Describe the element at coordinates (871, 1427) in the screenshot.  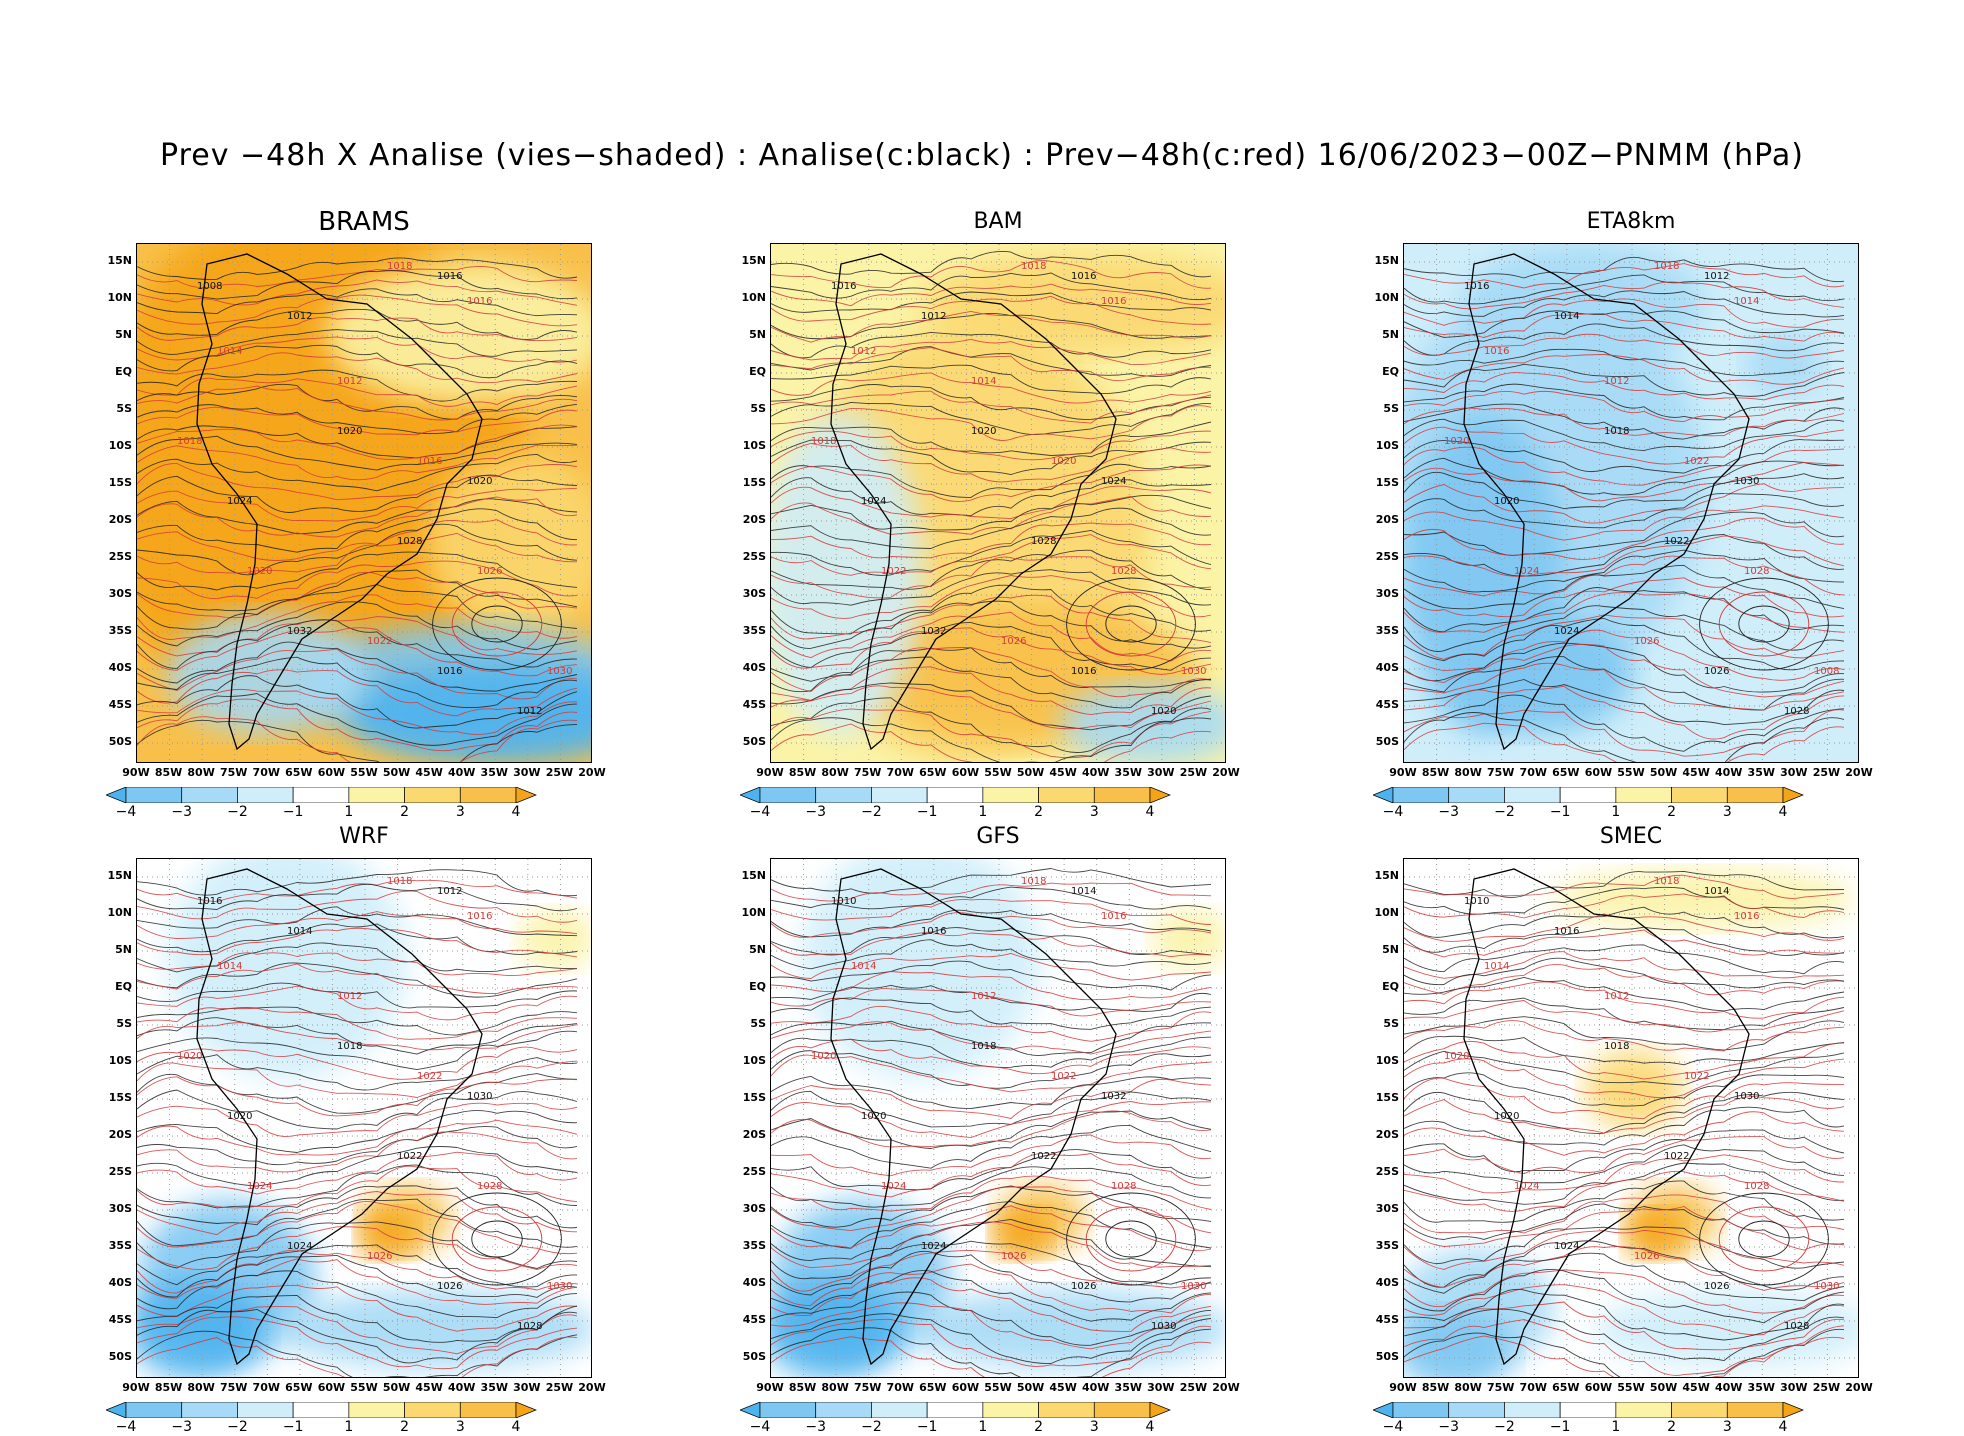
I see `colorbar-label: −2` at that location.